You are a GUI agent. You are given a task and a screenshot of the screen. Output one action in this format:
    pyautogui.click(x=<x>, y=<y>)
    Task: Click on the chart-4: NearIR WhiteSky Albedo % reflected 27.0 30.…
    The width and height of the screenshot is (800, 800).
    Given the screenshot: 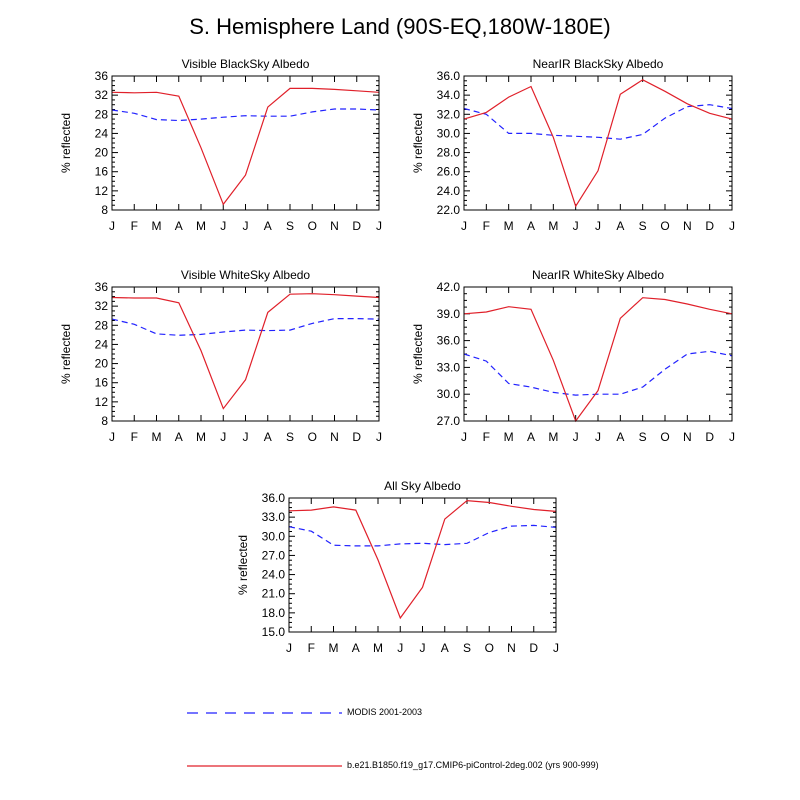 What is the action you would take?
    pyautogui.click(x=573, y=356)
    